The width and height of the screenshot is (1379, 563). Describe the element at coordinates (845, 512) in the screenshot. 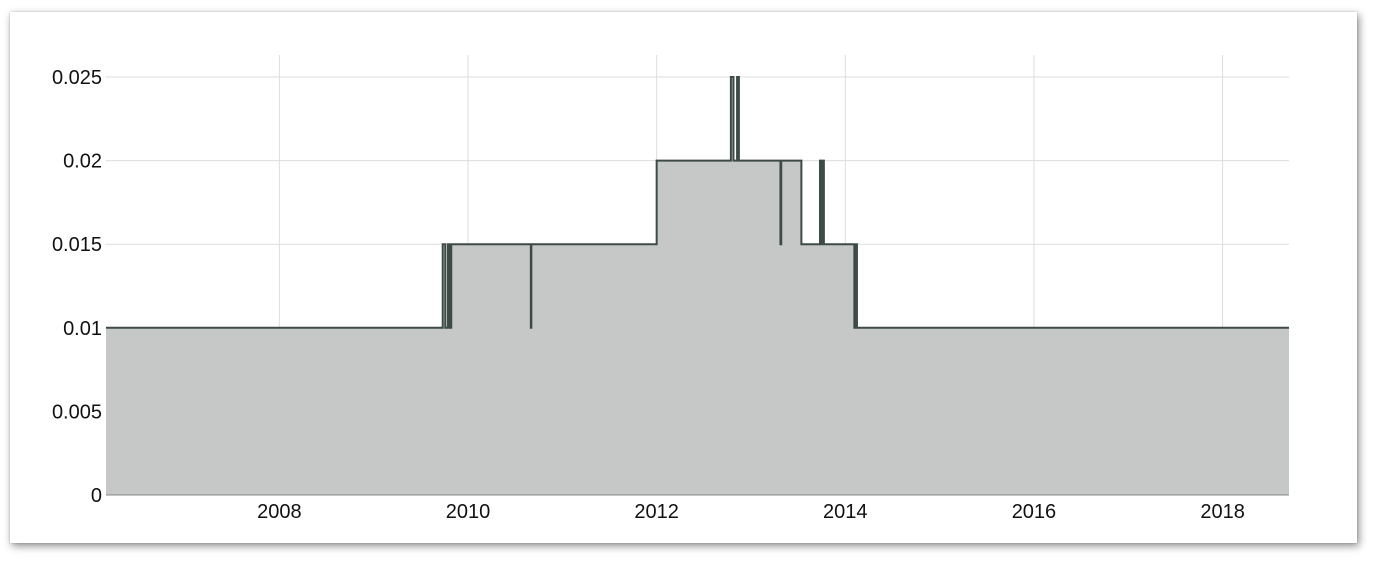

I see `x-tick-label: 2014` at that location.